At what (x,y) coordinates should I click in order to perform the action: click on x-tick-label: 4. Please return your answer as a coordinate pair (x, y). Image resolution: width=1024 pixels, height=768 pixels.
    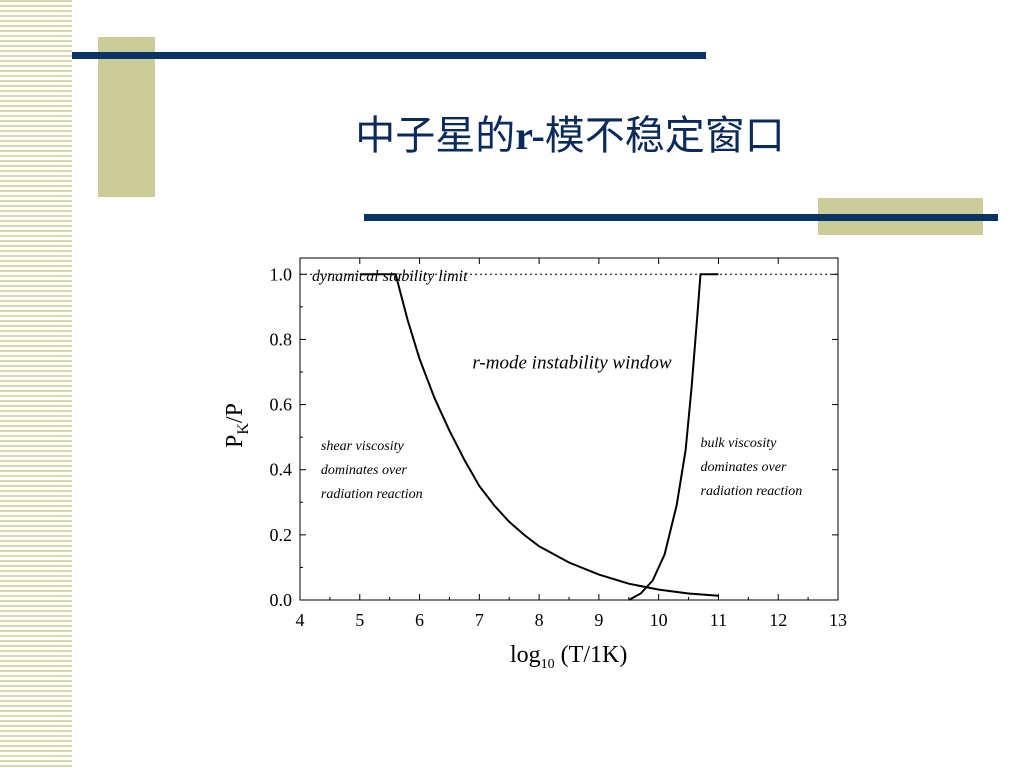
    Looking at the image, I should click on (300, 620).